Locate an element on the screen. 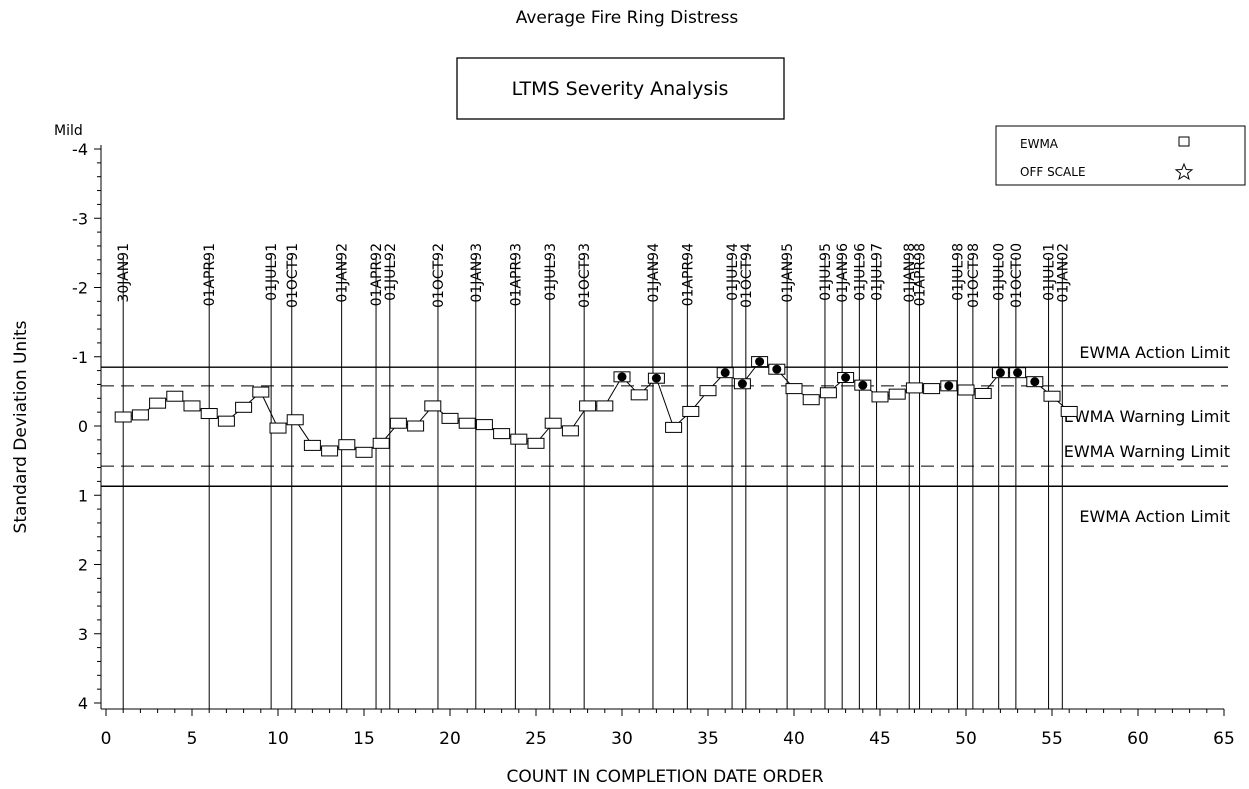 This screenshot has height=789, width=1249. date-marker-label: 01APR94 is located at coordinates (688, 274).